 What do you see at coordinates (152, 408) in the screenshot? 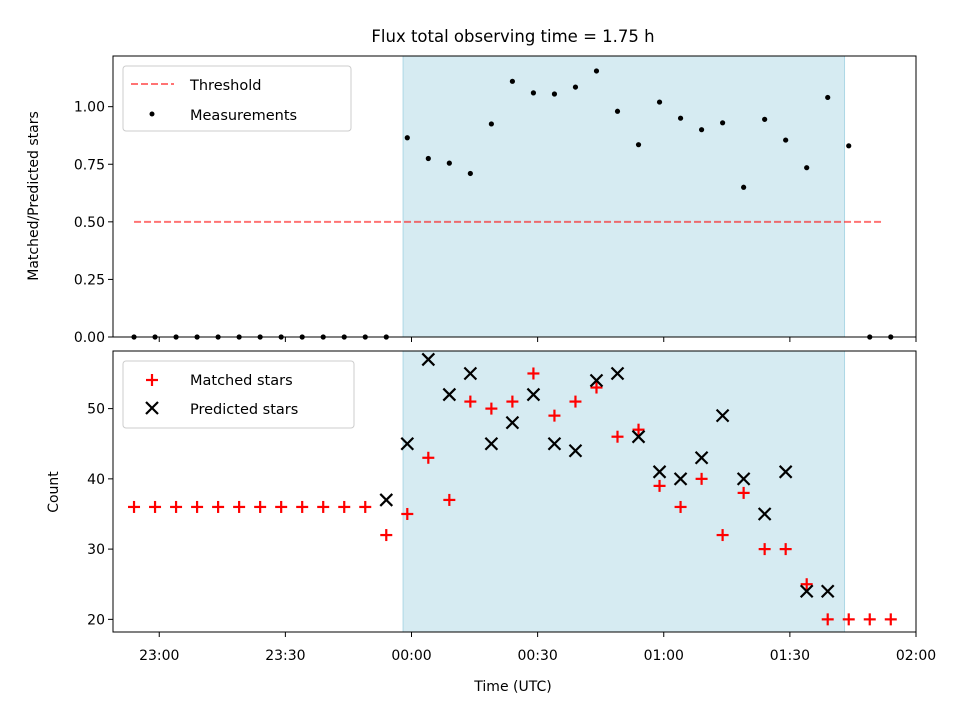
I see `legend-predicted-swatch` at bounding box center [152, 408].